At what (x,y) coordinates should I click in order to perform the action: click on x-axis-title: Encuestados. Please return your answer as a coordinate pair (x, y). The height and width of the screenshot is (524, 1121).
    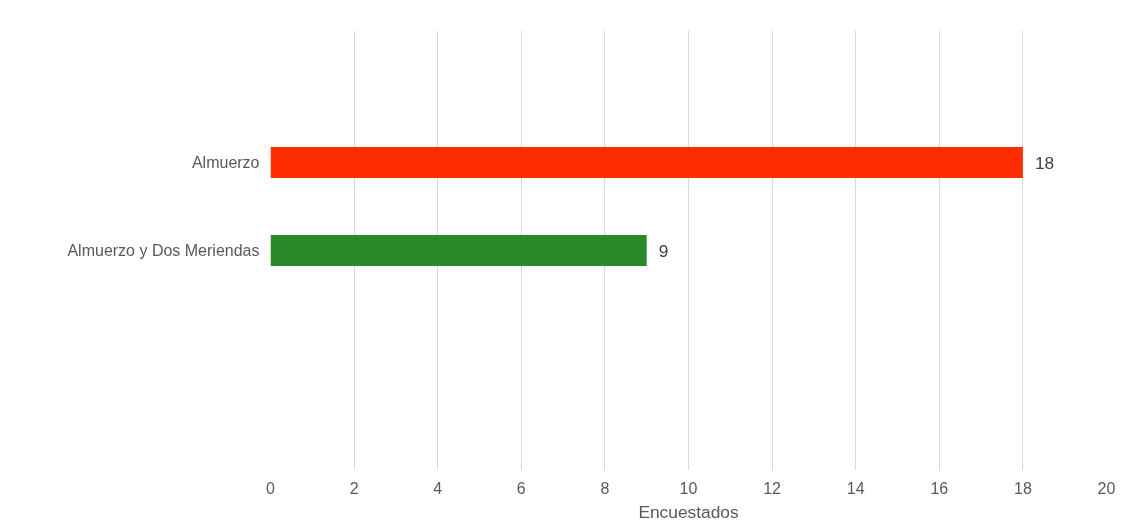
    Looking at the image, I should click on (688, 511).